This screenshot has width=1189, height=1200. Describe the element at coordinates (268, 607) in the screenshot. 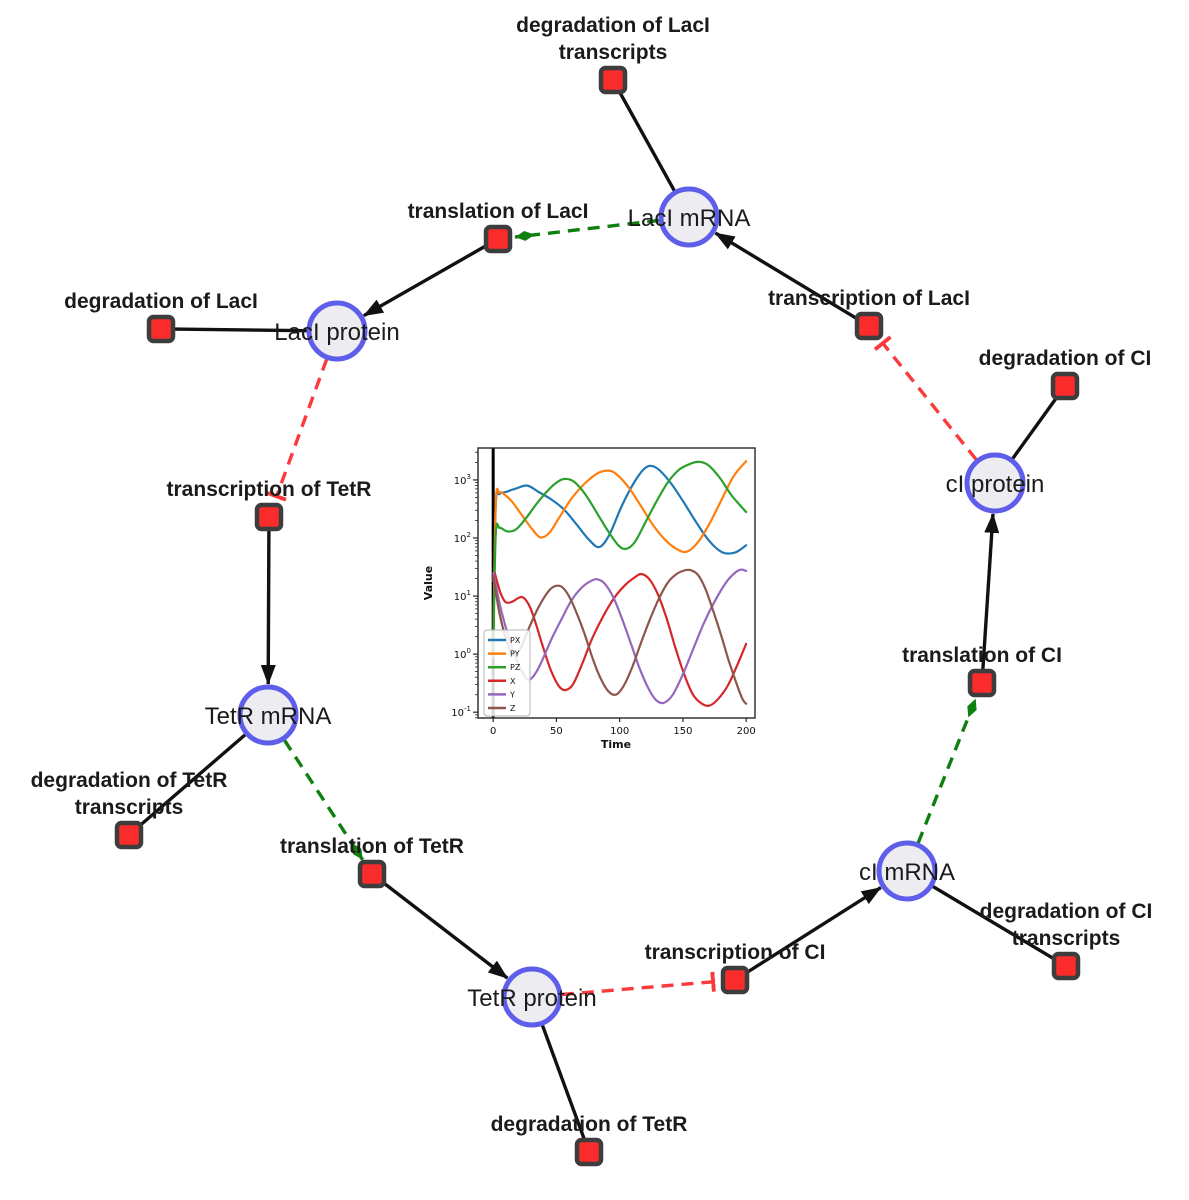

I see `edge-production-transcription-tetr-to-tetr-mrna` at that location.